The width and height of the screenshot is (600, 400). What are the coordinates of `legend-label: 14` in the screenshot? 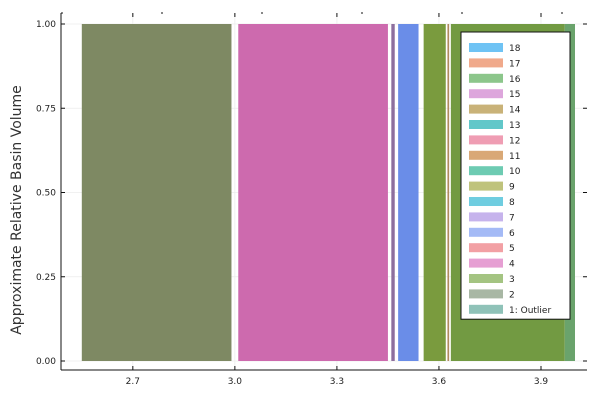 It's located at (515, 111).